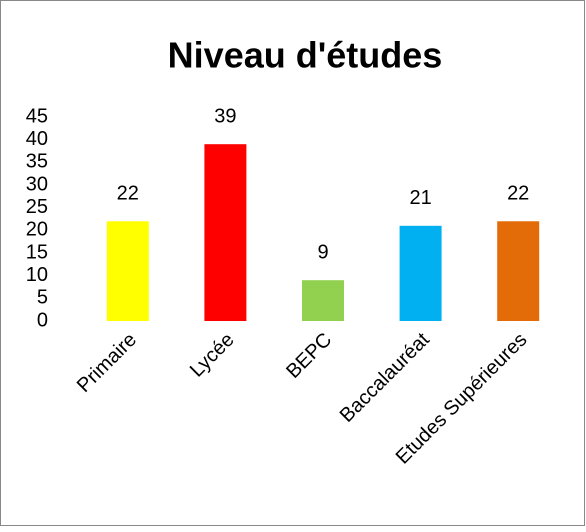 The image size is (586, 532). Describe the element at coordinates (305, 55) in the screenshot. I see `chart-title: Niveau d'études` at that location.